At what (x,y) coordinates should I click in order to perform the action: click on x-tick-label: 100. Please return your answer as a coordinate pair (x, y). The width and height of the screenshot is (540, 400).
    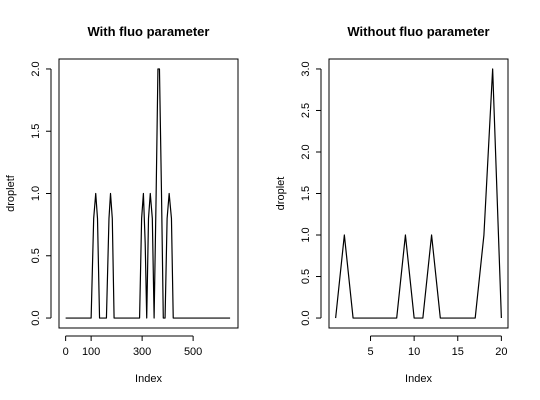
    Looking at the image, I should click on (91, 352).